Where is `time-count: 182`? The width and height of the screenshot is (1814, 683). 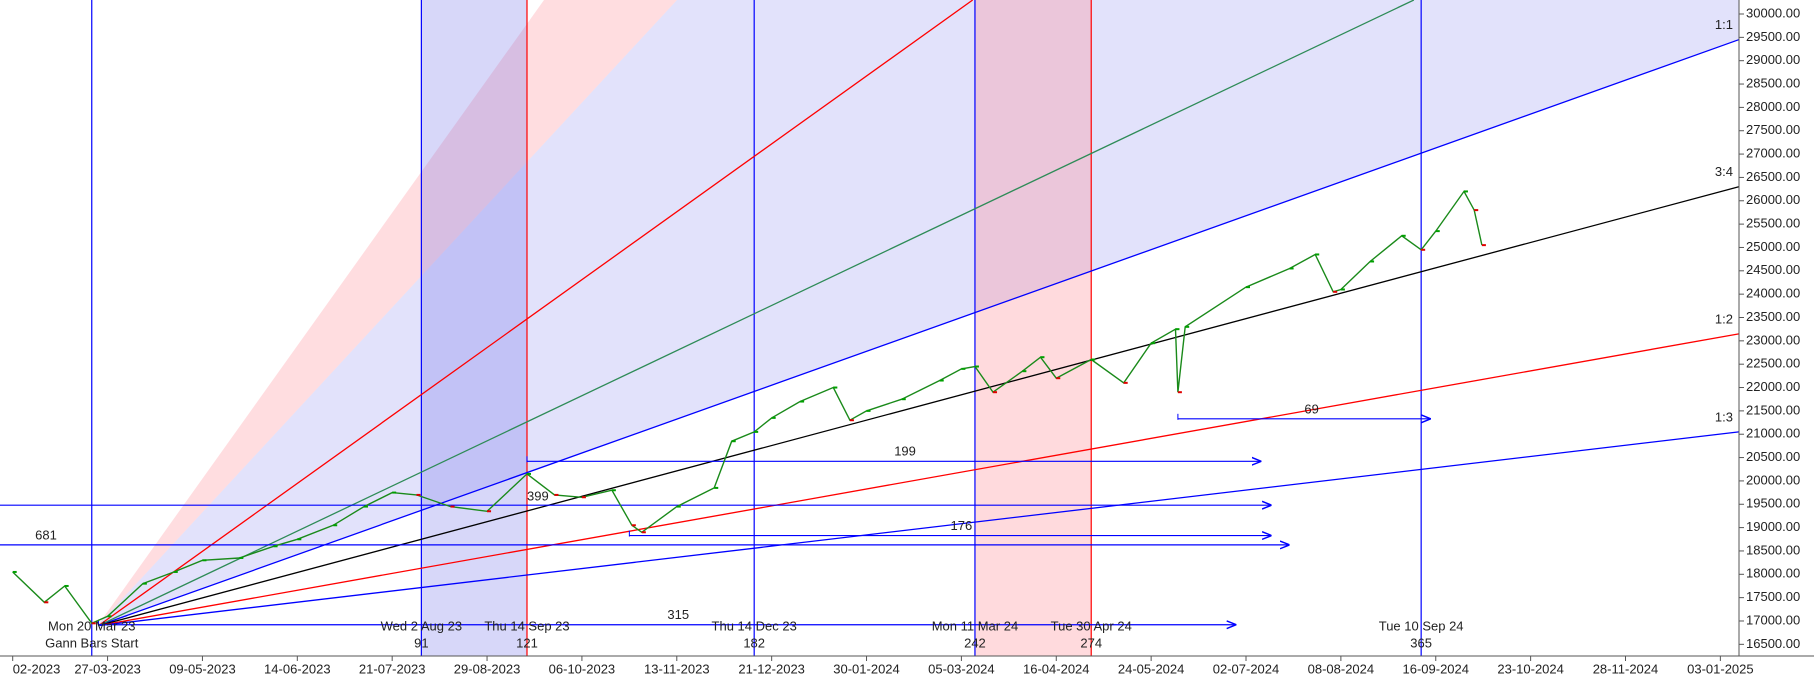 time-count: 182 is located at coordinates (754, 642).